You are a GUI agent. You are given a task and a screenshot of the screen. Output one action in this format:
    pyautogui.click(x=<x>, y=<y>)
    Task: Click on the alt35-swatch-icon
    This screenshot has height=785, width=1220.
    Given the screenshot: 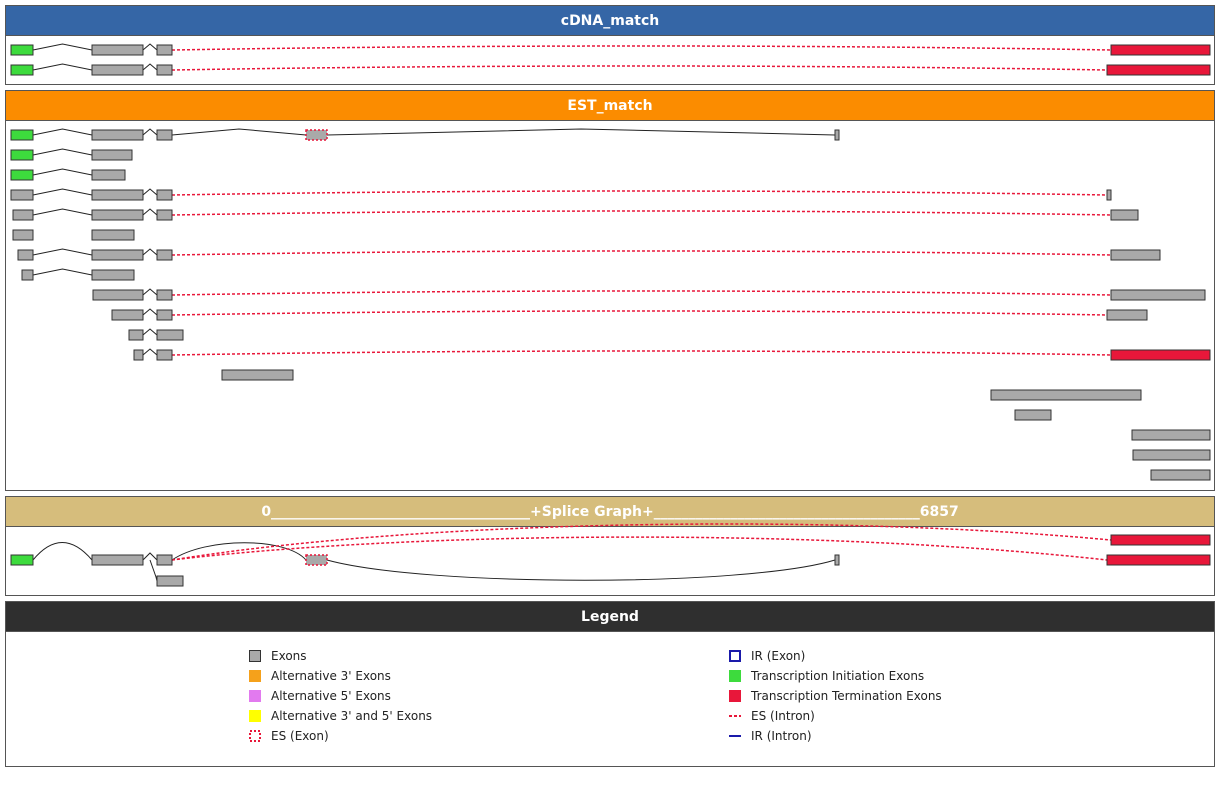 What is the action you would take?
    pyautogui.click(x=255, y=716)
    